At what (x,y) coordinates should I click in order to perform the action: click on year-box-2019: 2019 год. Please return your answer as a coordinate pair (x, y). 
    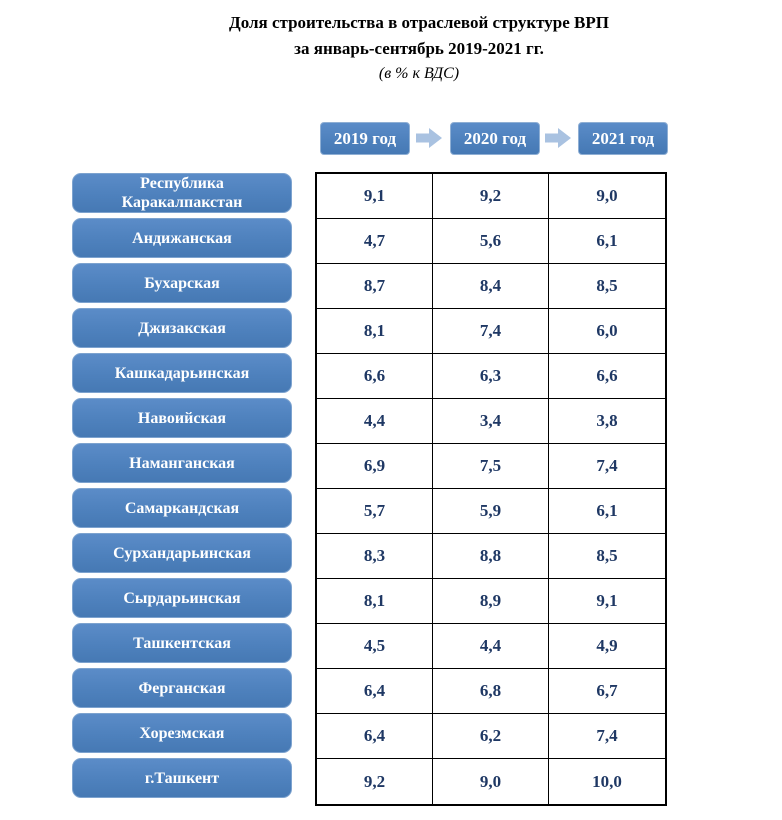
    Looking at the image, I should click on (365, 138).